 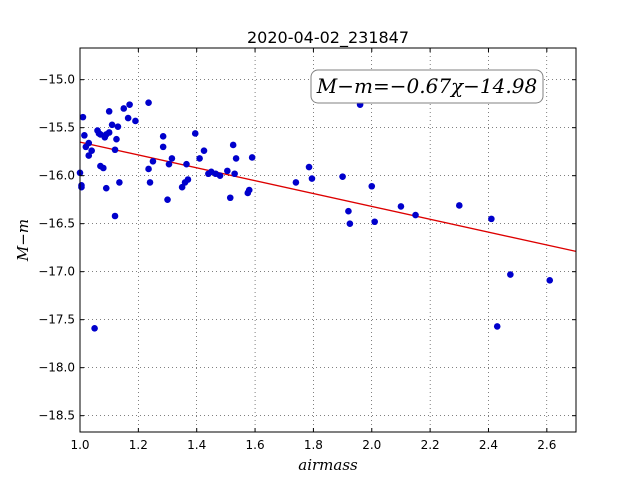 What do you see at coordinates (546, 445) in the screenshot?
I see `x-tick-label: 2.6` at bounding box center [546, 445].